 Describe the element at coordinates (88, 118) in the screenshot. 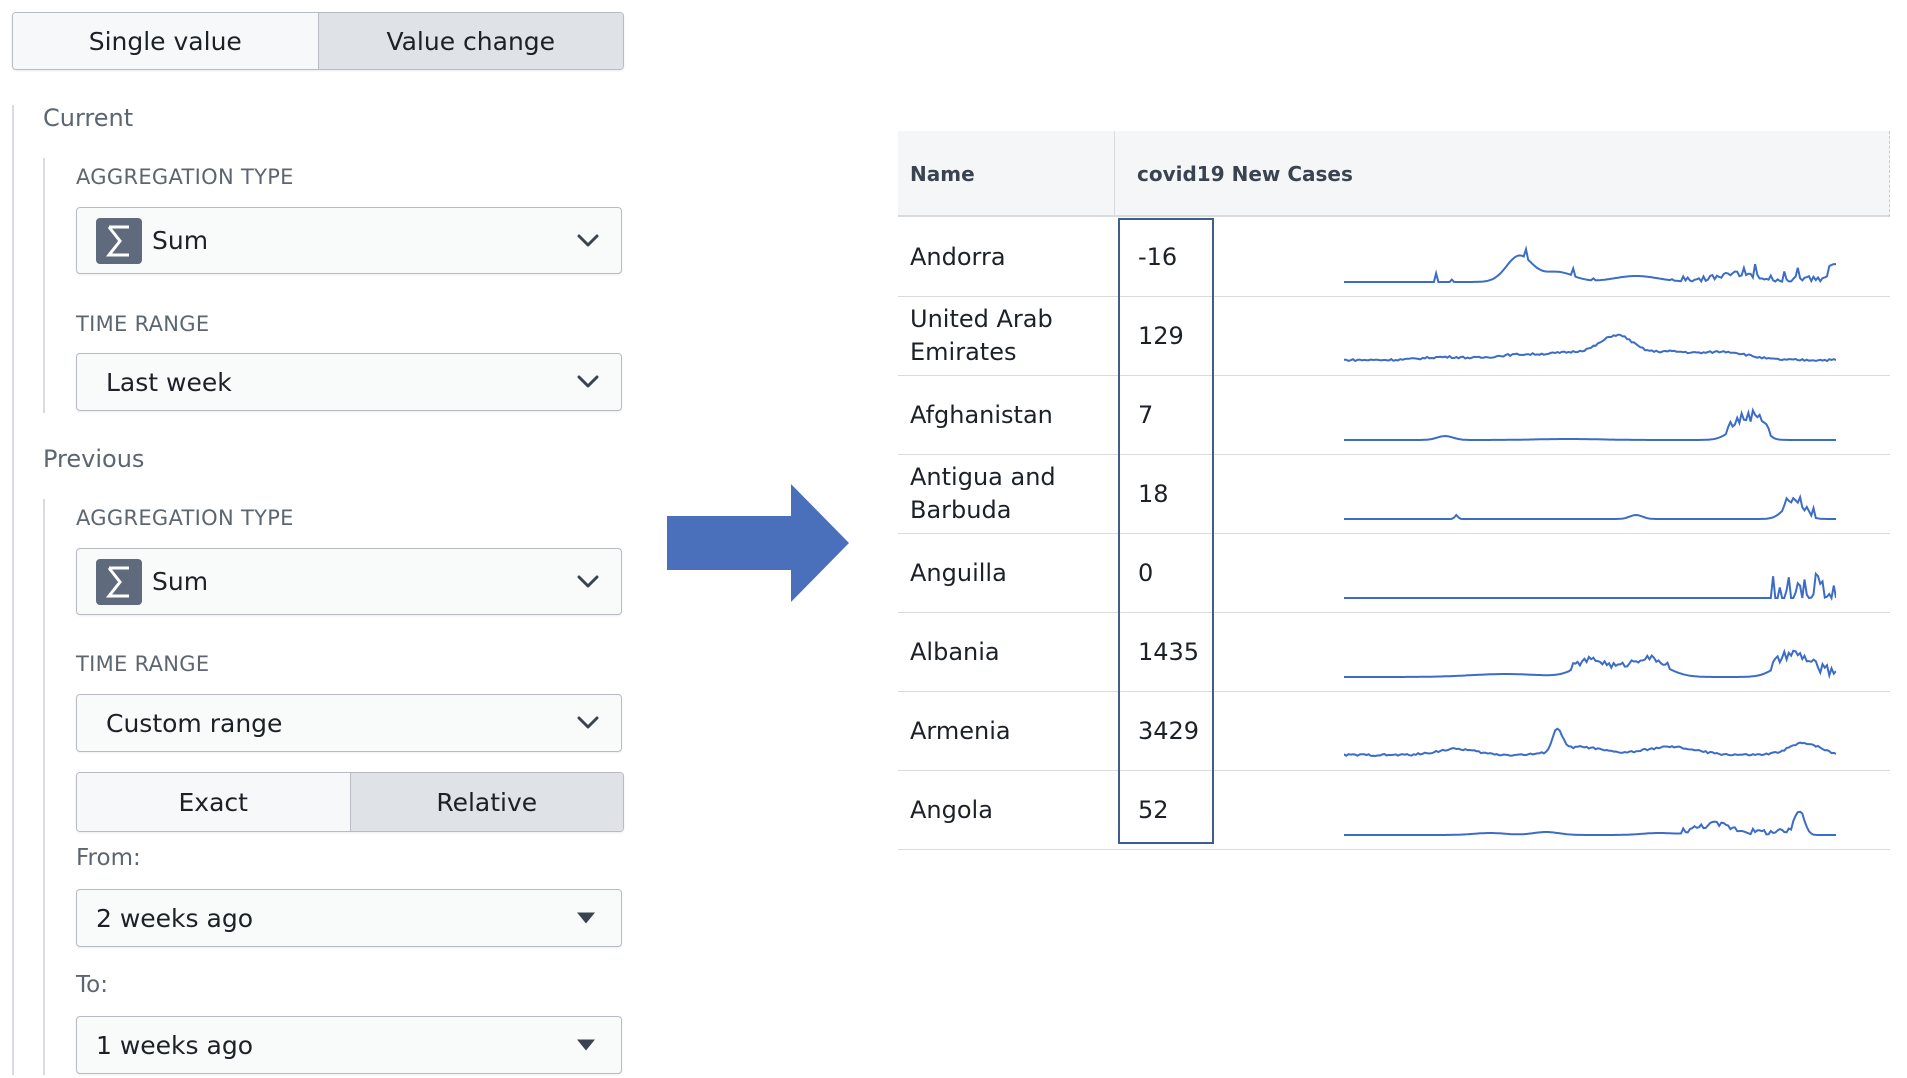

I see `current-section-title: Current` at that location.